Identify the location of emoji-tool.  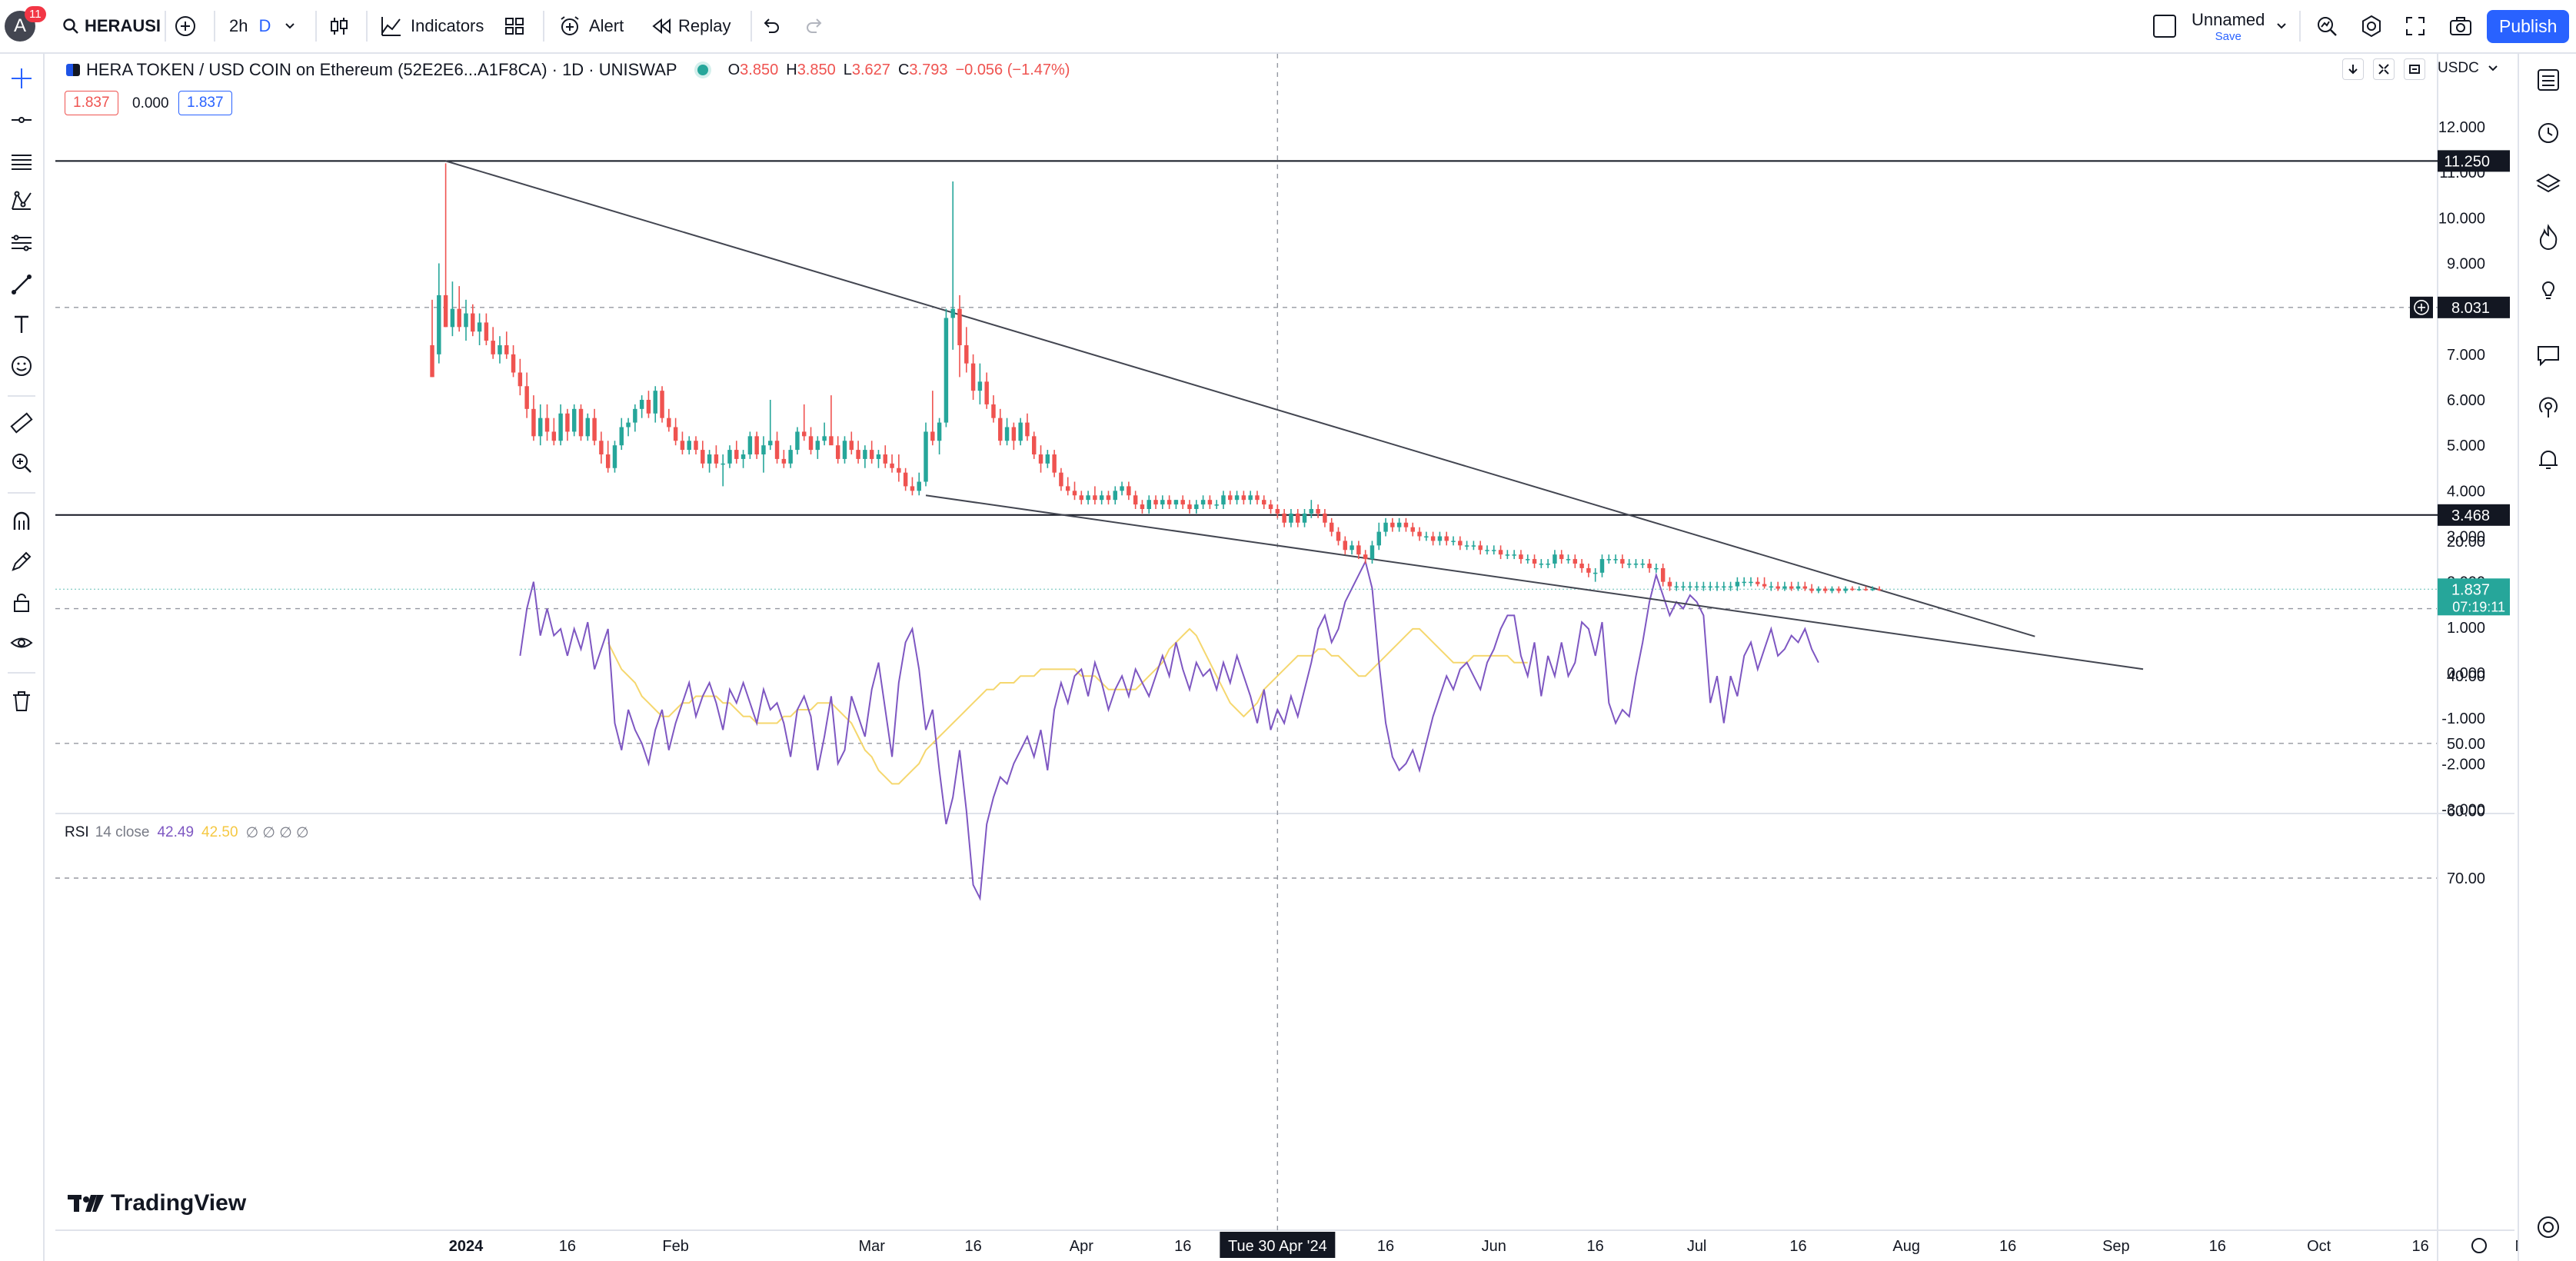
(21, 366).